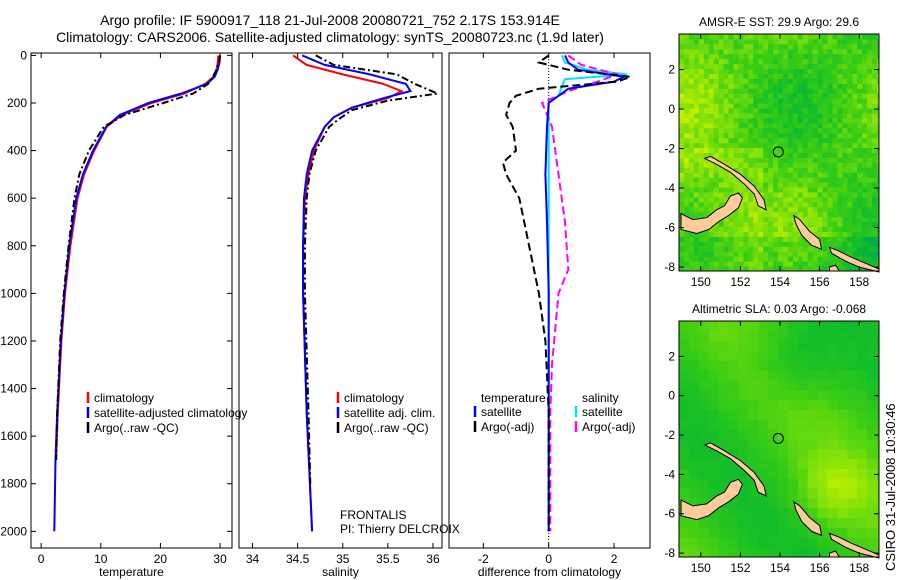 The image size is (900, 580). Describe the element at coordinates (780, 282) in the screenshot. I see `x-tick-label: 154` at that location.